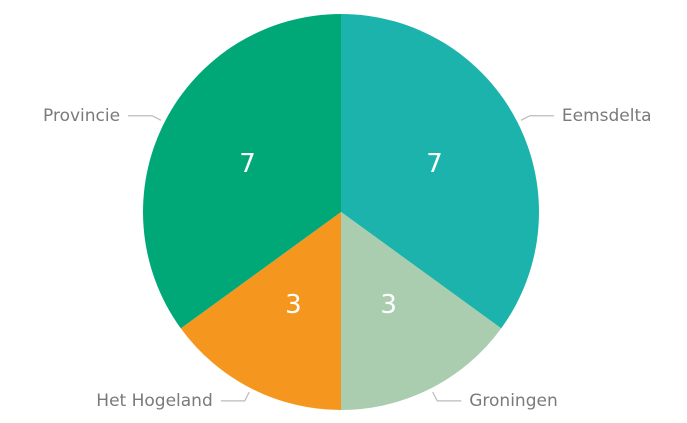  What do you see at coordinates (513, 401) in the screenshot?
I see `slice-label: Groningen` at bounding box center [513, 401].